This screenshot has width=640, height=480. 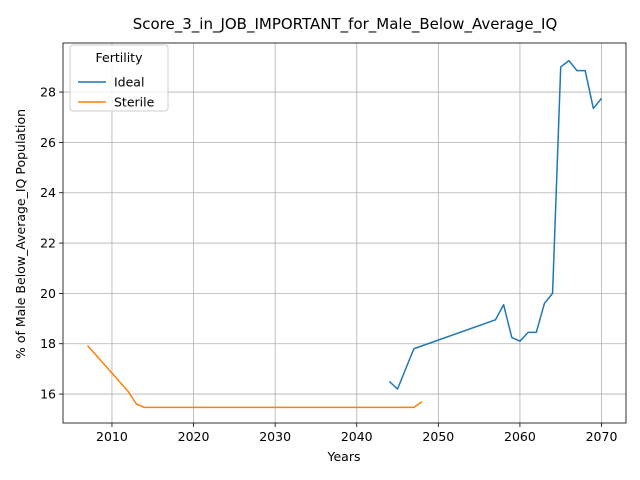 I want to click on x-axis-ticks: 2010 2020 2030 2040 2050 2060 2070, so click(x=356, y=433).